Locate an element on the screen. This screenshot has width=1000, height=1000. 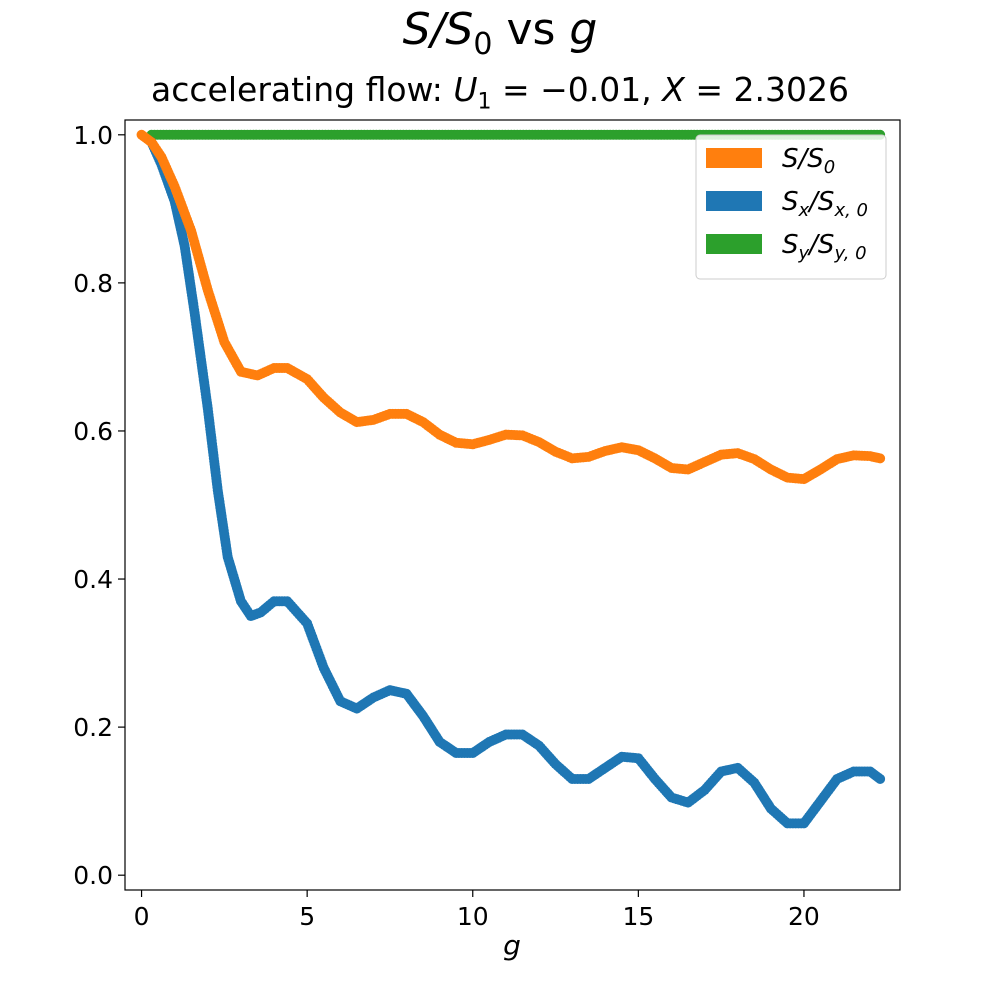
title-subscript: 0 is located at coordinates (483, 44).